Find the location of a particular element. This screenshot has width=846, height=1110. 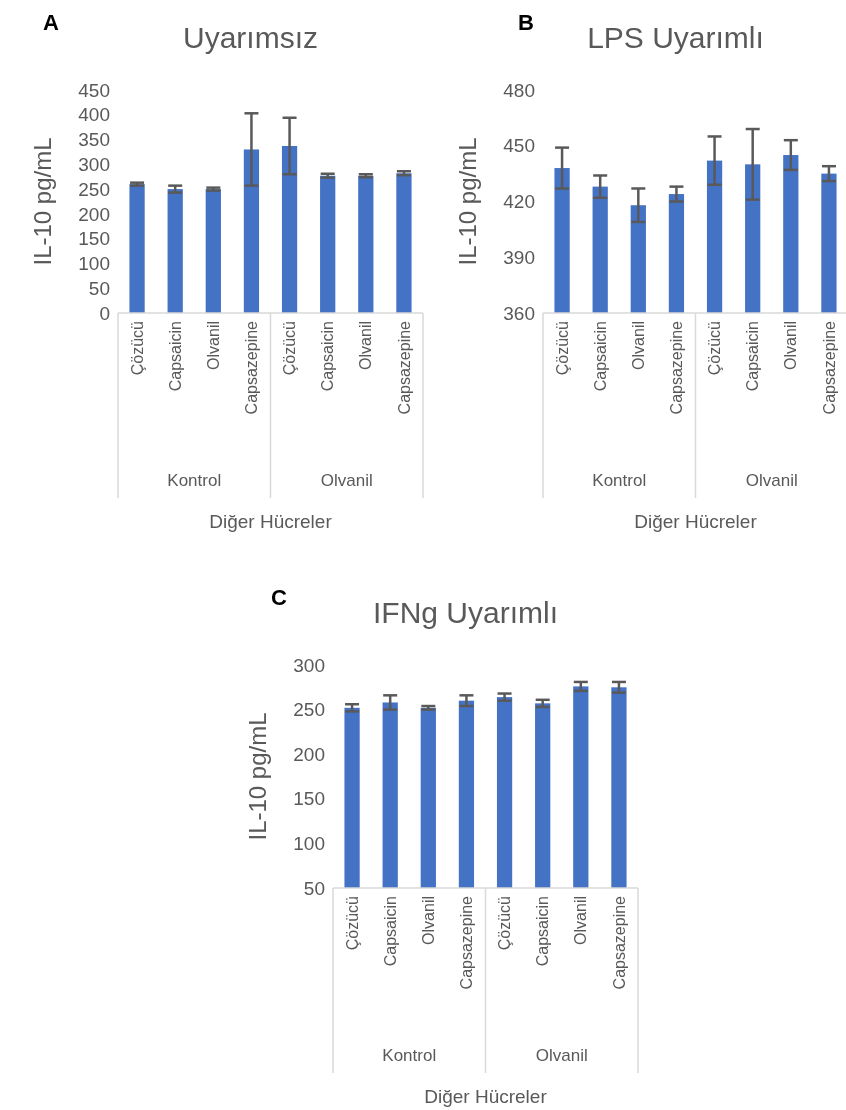

y-tick-label: 480 is located at coordinates (519, 90).